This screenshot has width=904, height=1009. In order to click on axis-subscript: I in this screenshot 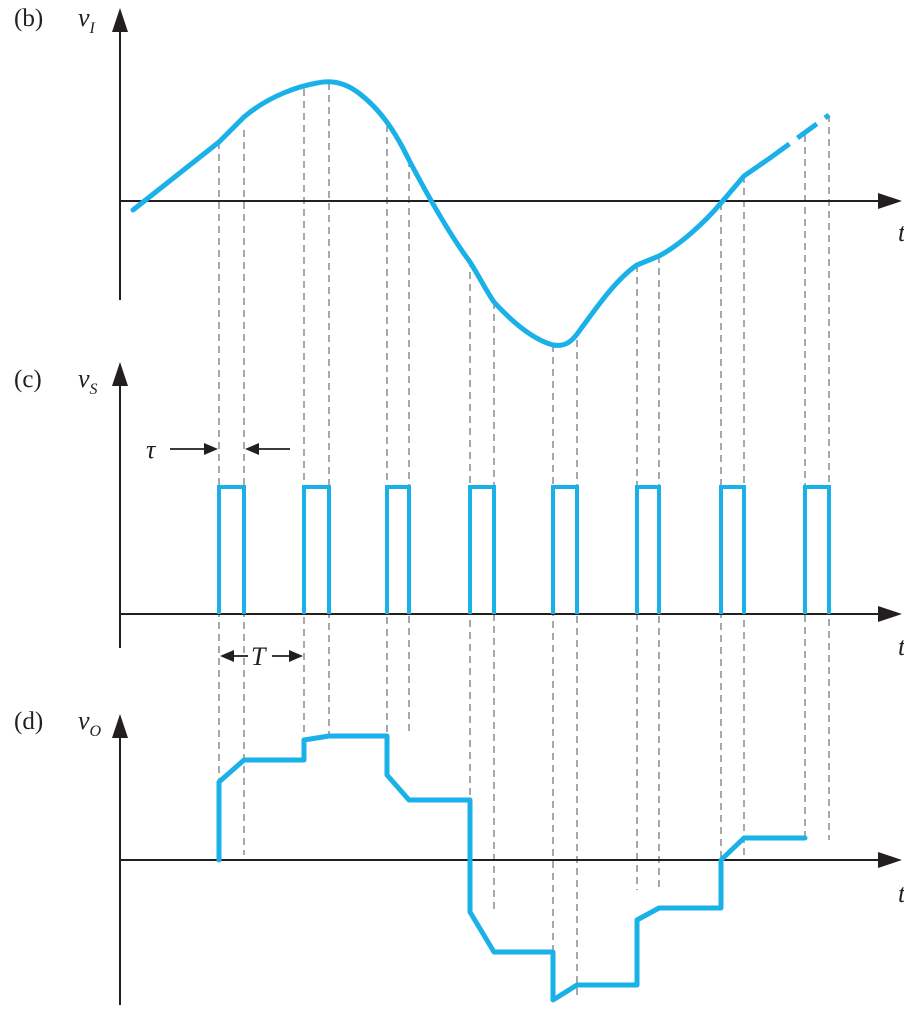, I will do `click(92, 28)`.